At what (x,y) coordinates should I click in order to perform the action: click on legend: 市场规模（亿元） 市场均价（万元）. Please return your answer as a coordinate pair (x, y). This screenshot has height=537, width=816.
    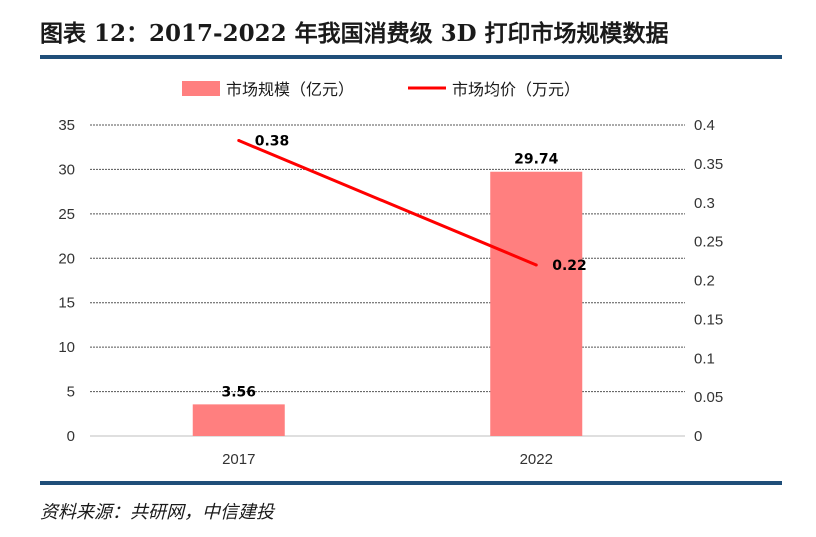
    Looking at the image, I should click on (381, 89).